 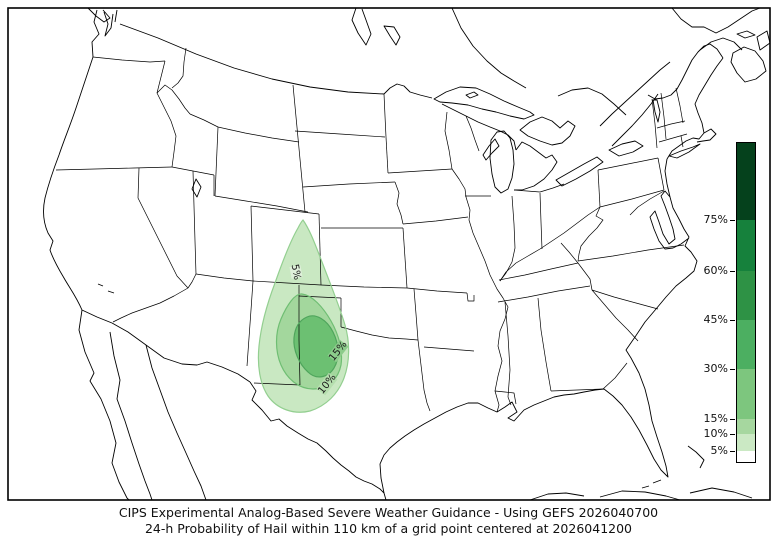 I want to click on contour-fill-15%, so click(x=316, y=346).